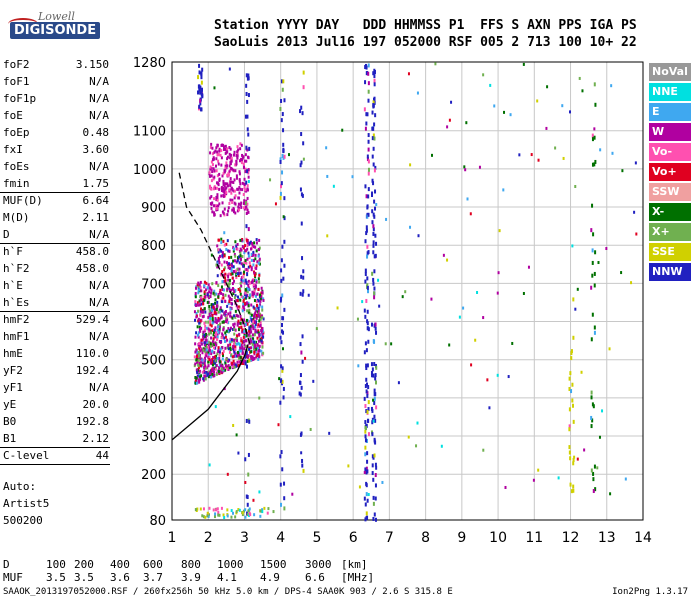 The width and height of the screenshot is (700, 600). What do you see at coordinates (607, 538) in the screenshot?
I see `x-tick-label: 13` at bounding box center [607, 538].